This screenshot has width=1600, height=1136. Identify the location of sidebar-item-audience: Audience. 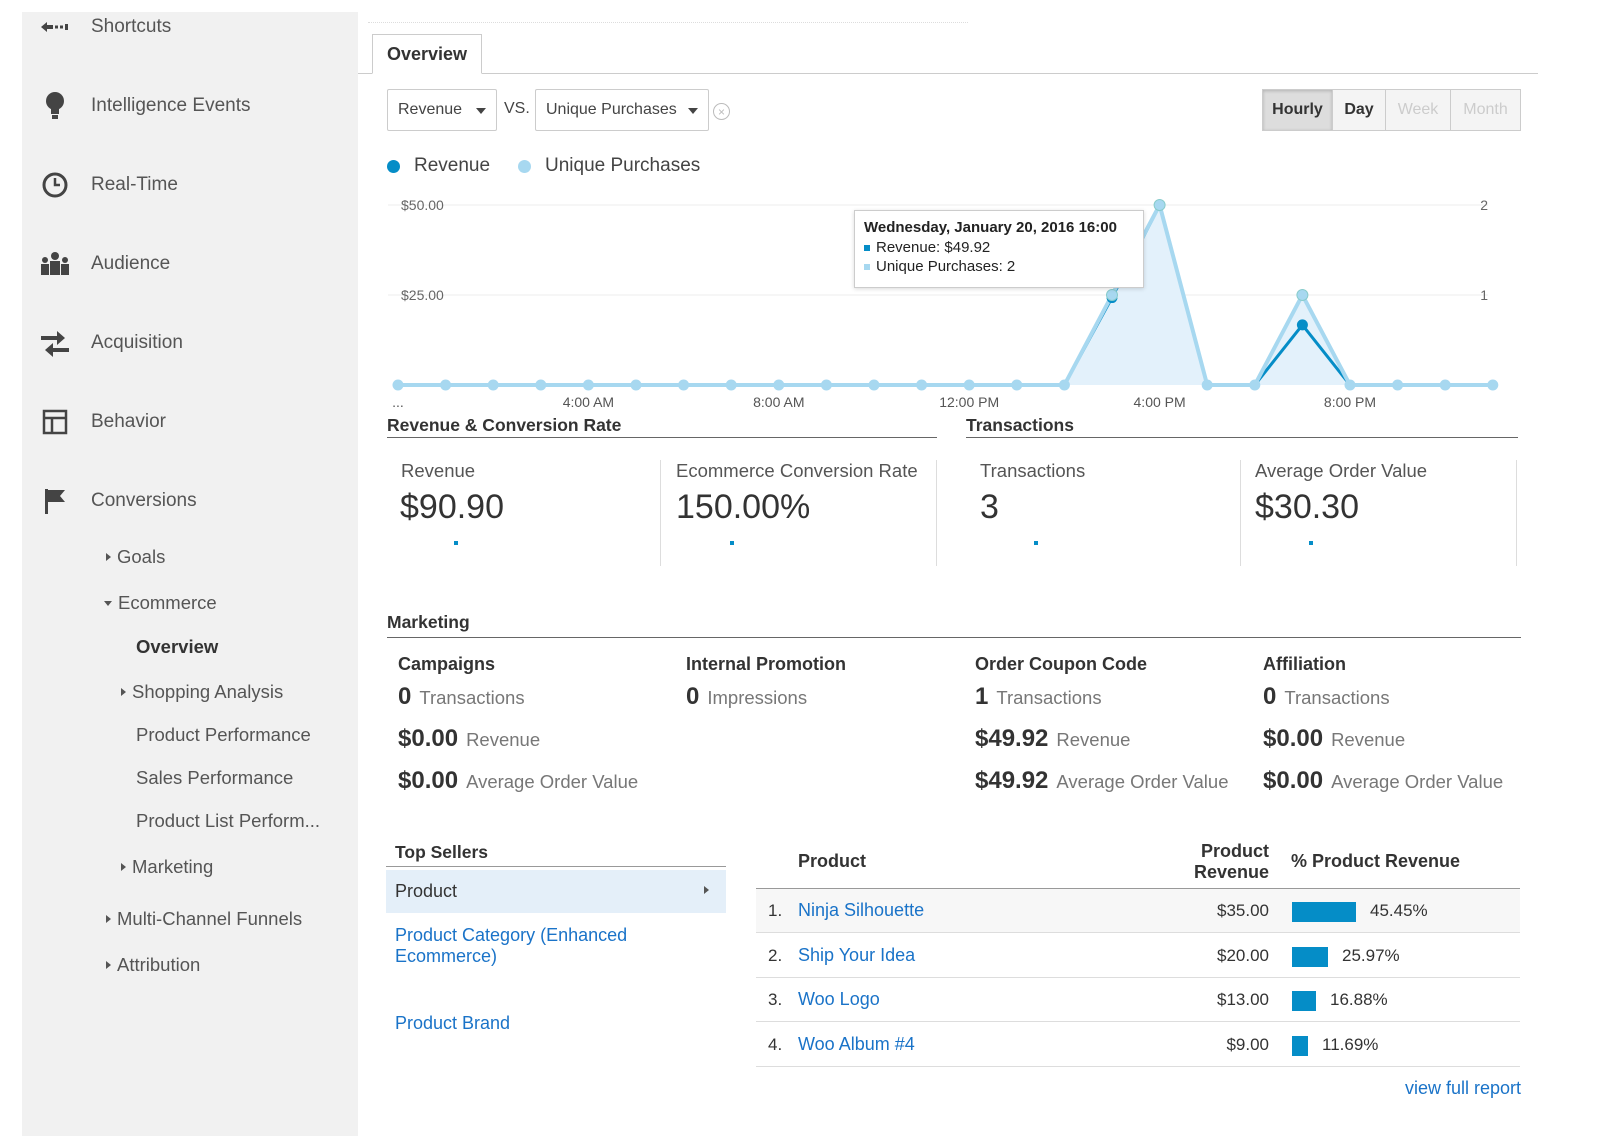
(190, 264).